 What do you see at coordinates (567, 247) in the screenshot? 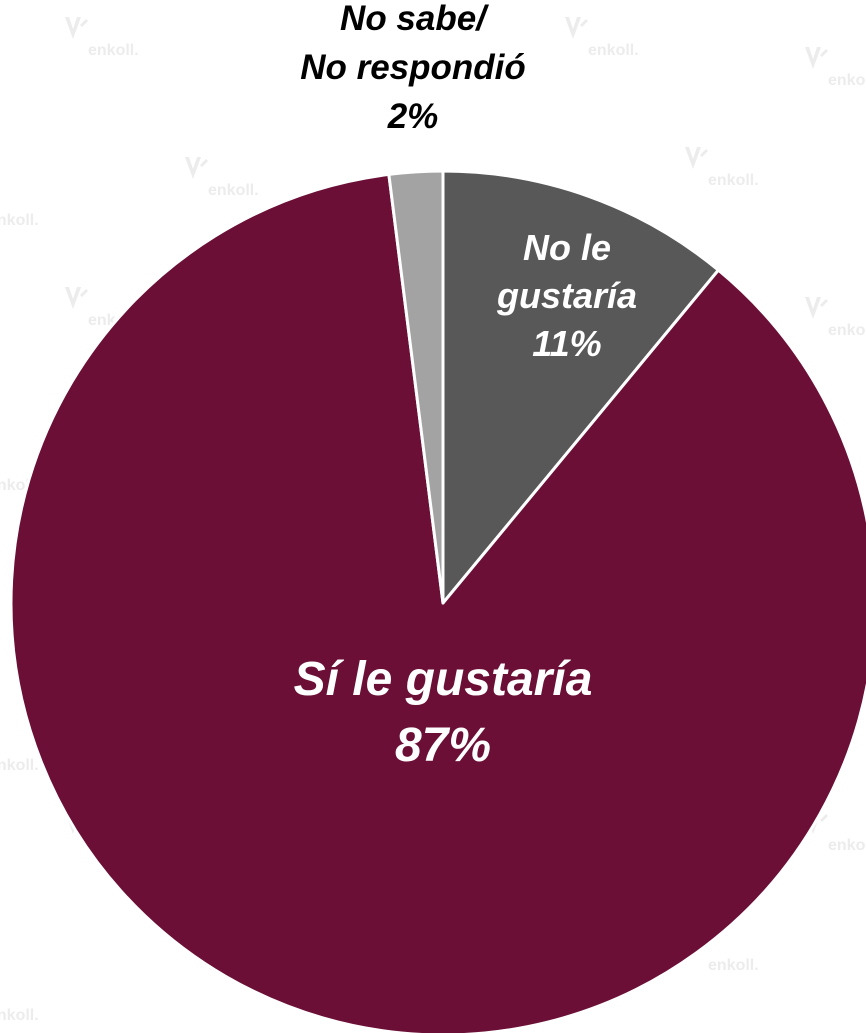
I see `slice-name-label: No le` at bounding box center [567, 247].